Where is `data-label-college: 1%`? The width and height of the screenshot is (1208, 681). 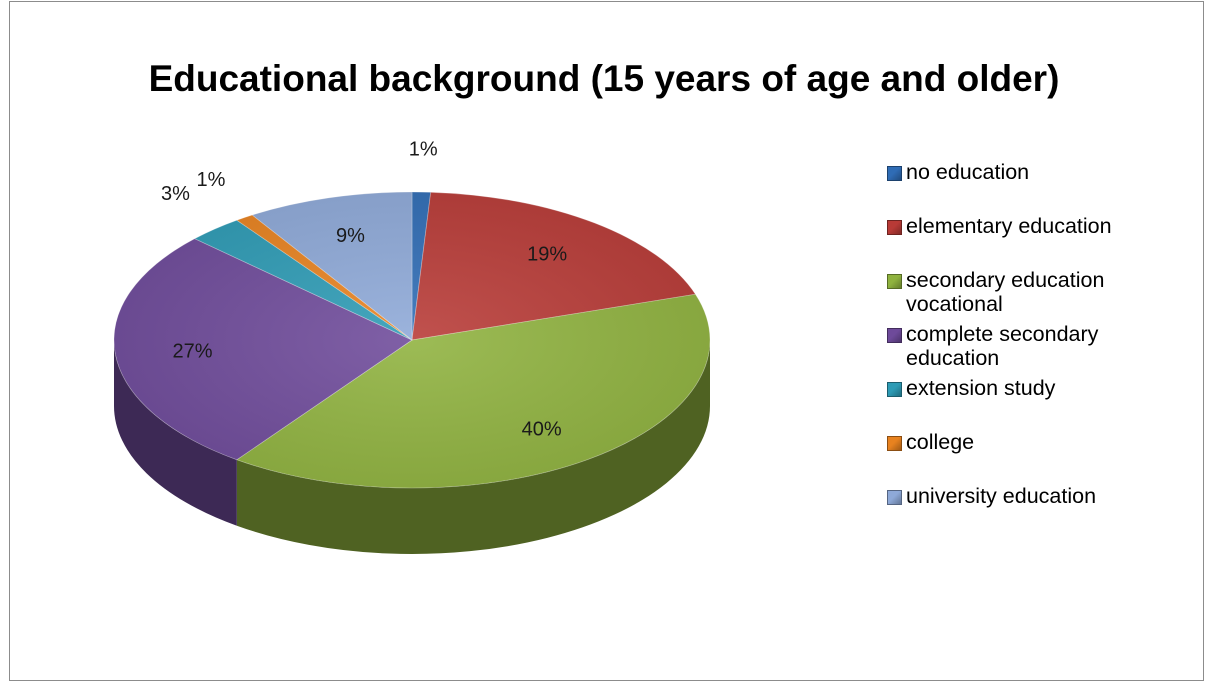
data-label-college: 1% is located at coordinates (211, 180).